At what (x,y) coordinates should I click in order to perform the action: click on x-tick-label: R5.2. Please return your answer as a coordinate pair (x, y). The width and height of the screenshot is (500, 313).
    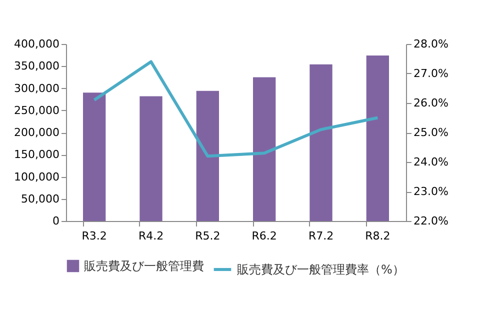
    Looking at the image, I should click on (207, 236).